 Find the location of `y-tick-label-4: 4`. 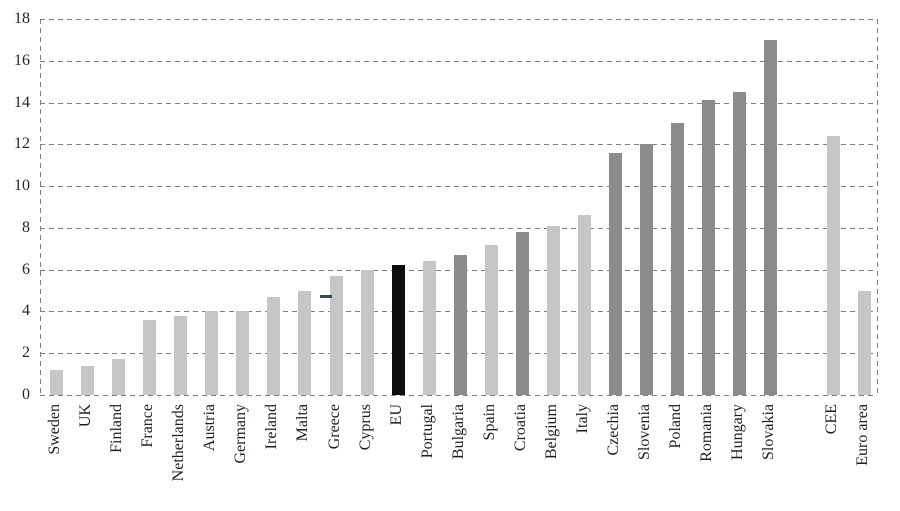

y-tick-label-4: 4 is located at coordinates (26, 311).